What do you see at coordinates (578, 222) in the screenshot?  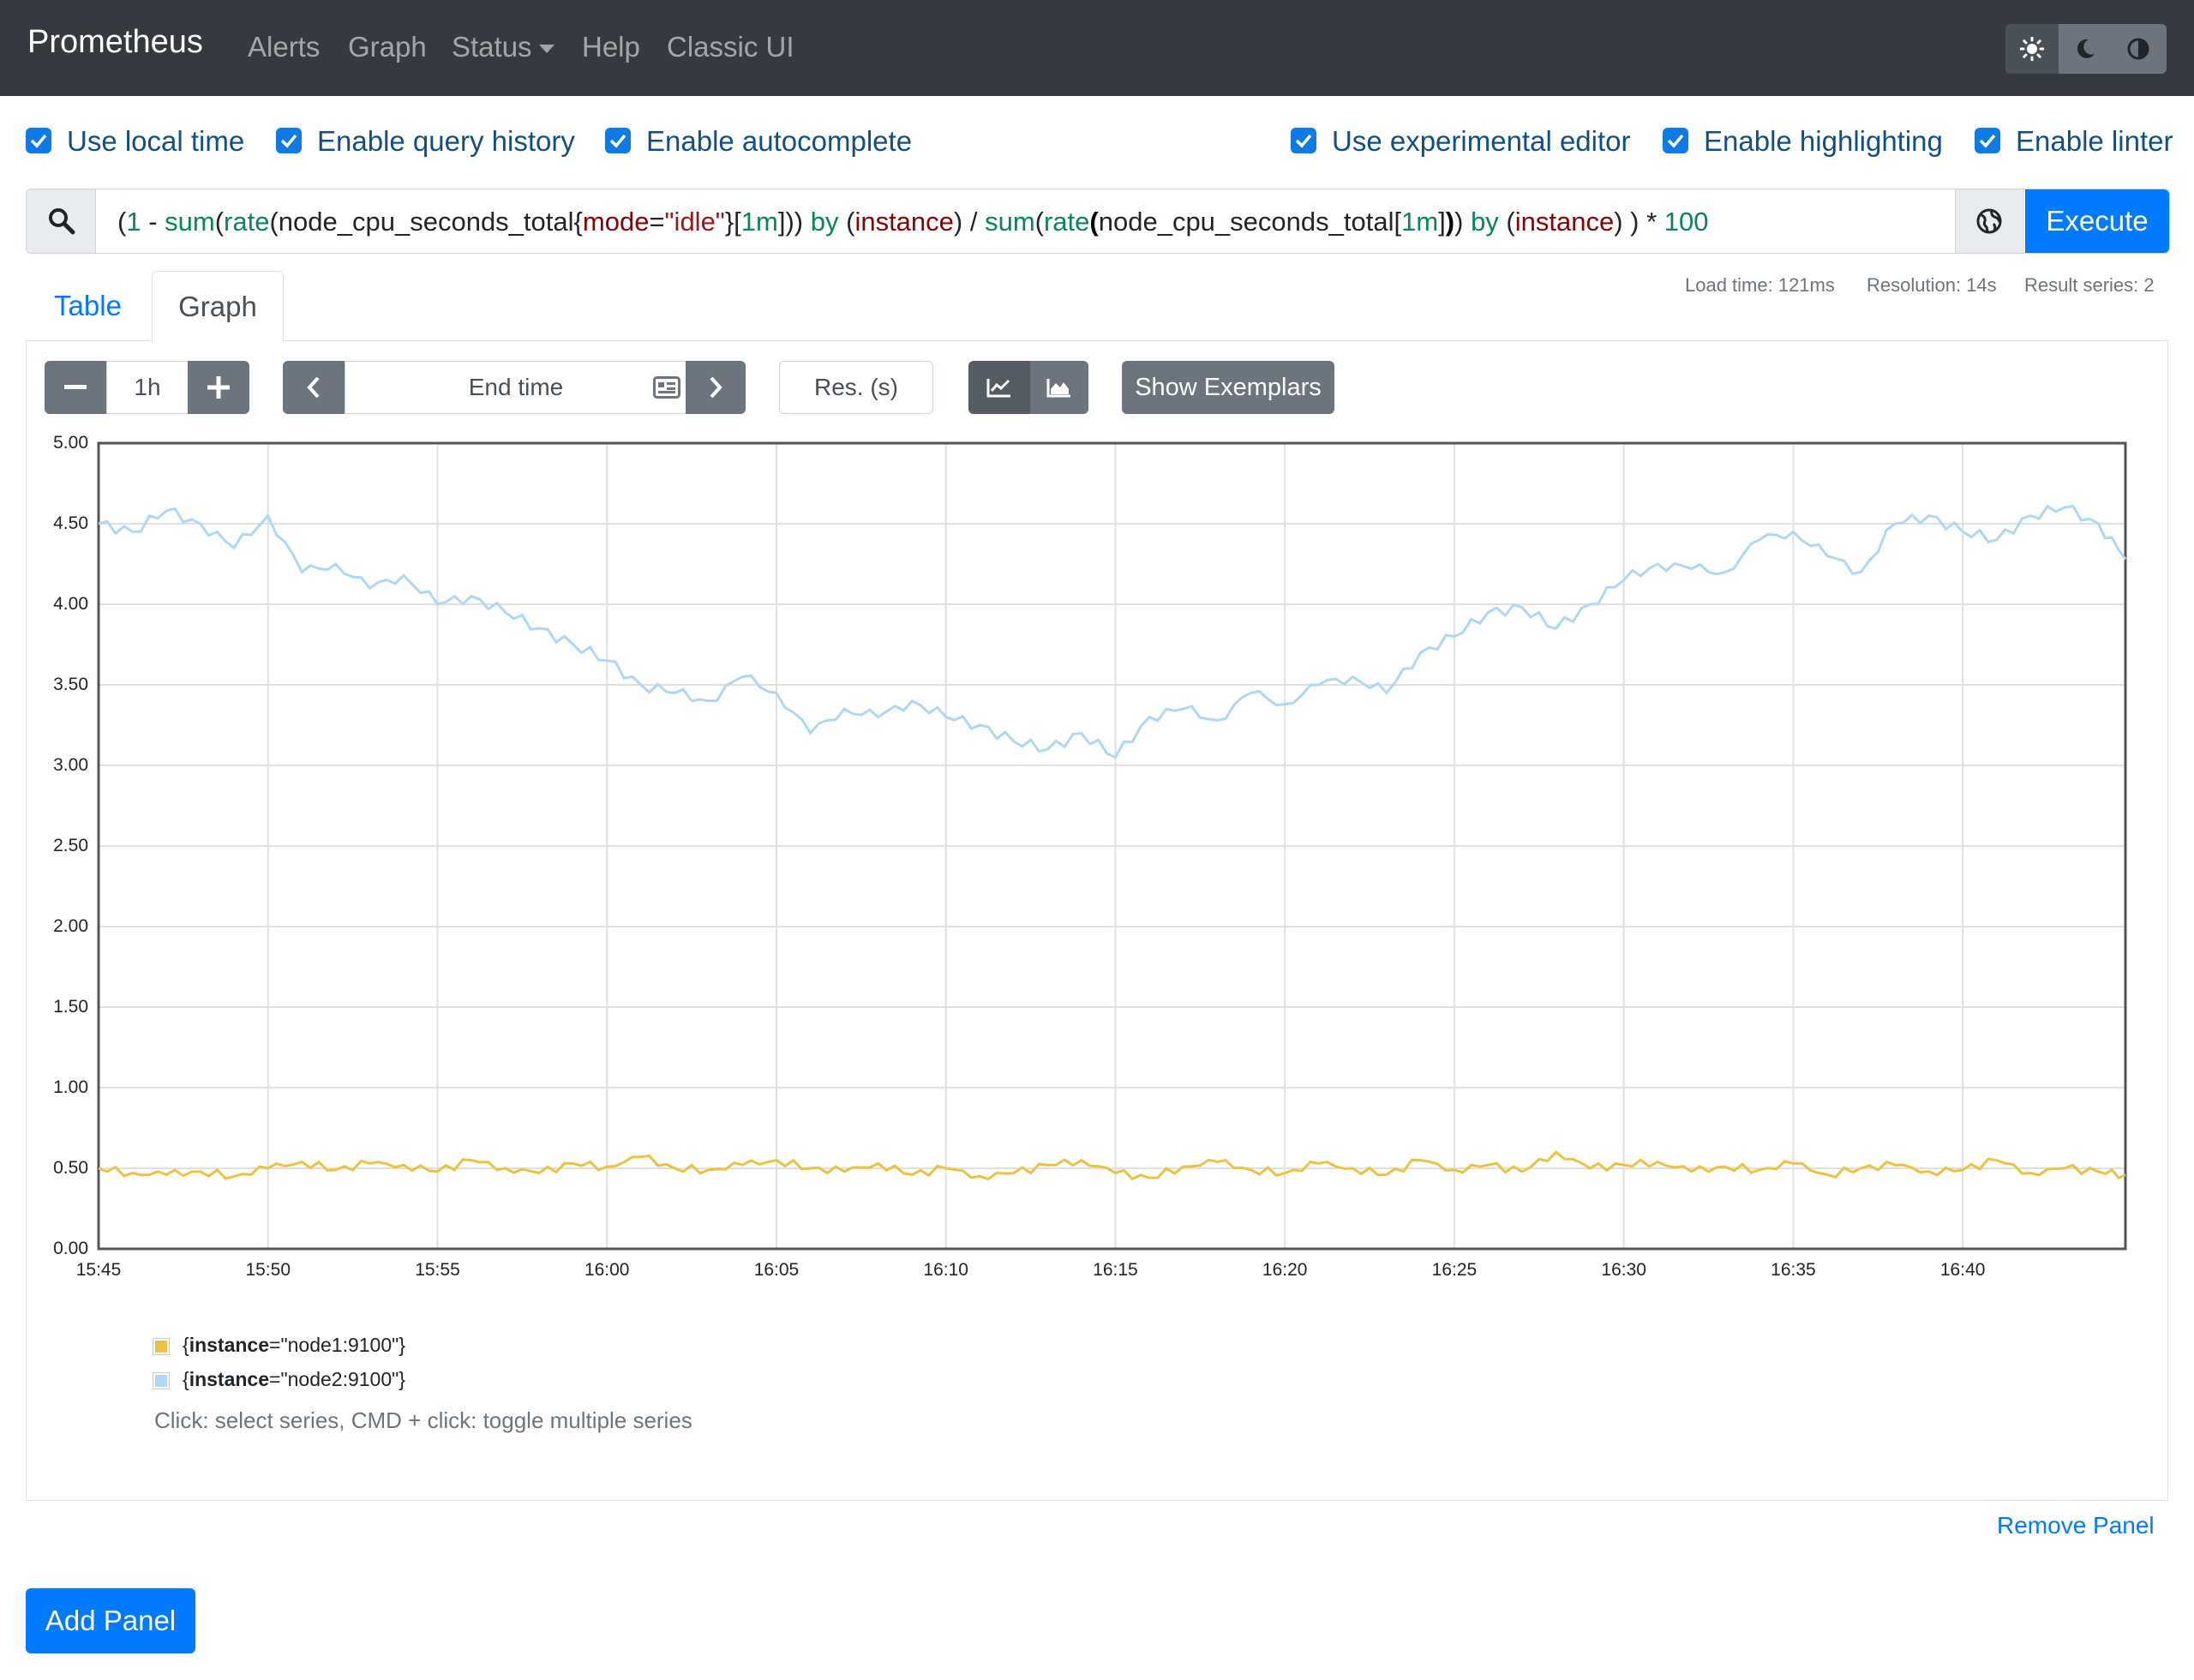 I see `query-token: {` at bounding box center [578, 222].